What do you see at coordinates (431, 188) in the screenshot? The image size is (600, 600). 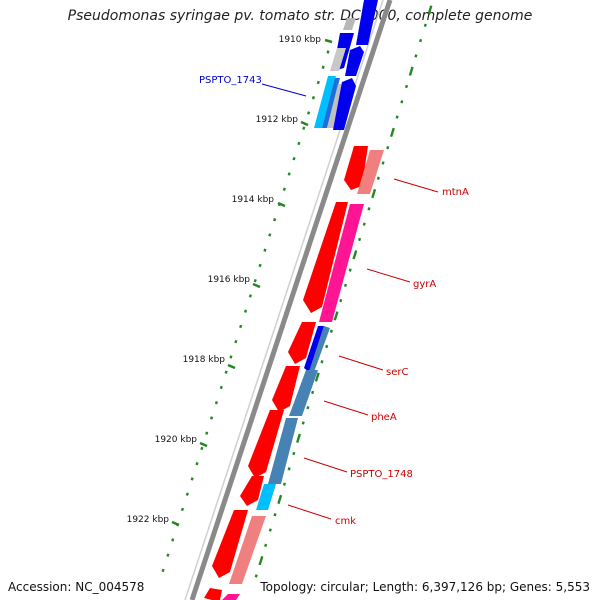 I see `gene-label-mtnA: mtnA` at bounding box center [431, 188].